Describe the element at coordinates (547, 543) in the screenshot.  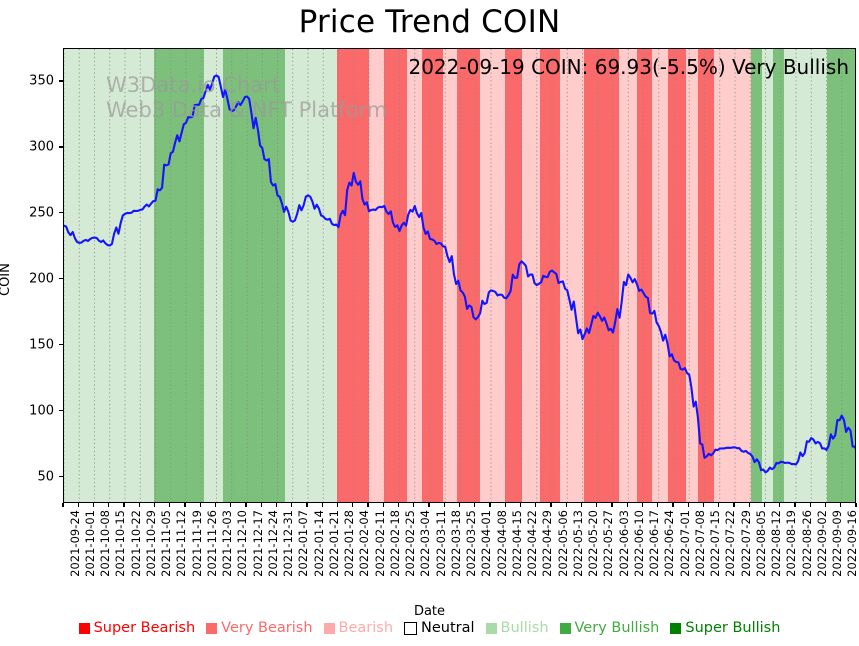
I see `x-axis-tick-label: 2022-04-29` at that location.